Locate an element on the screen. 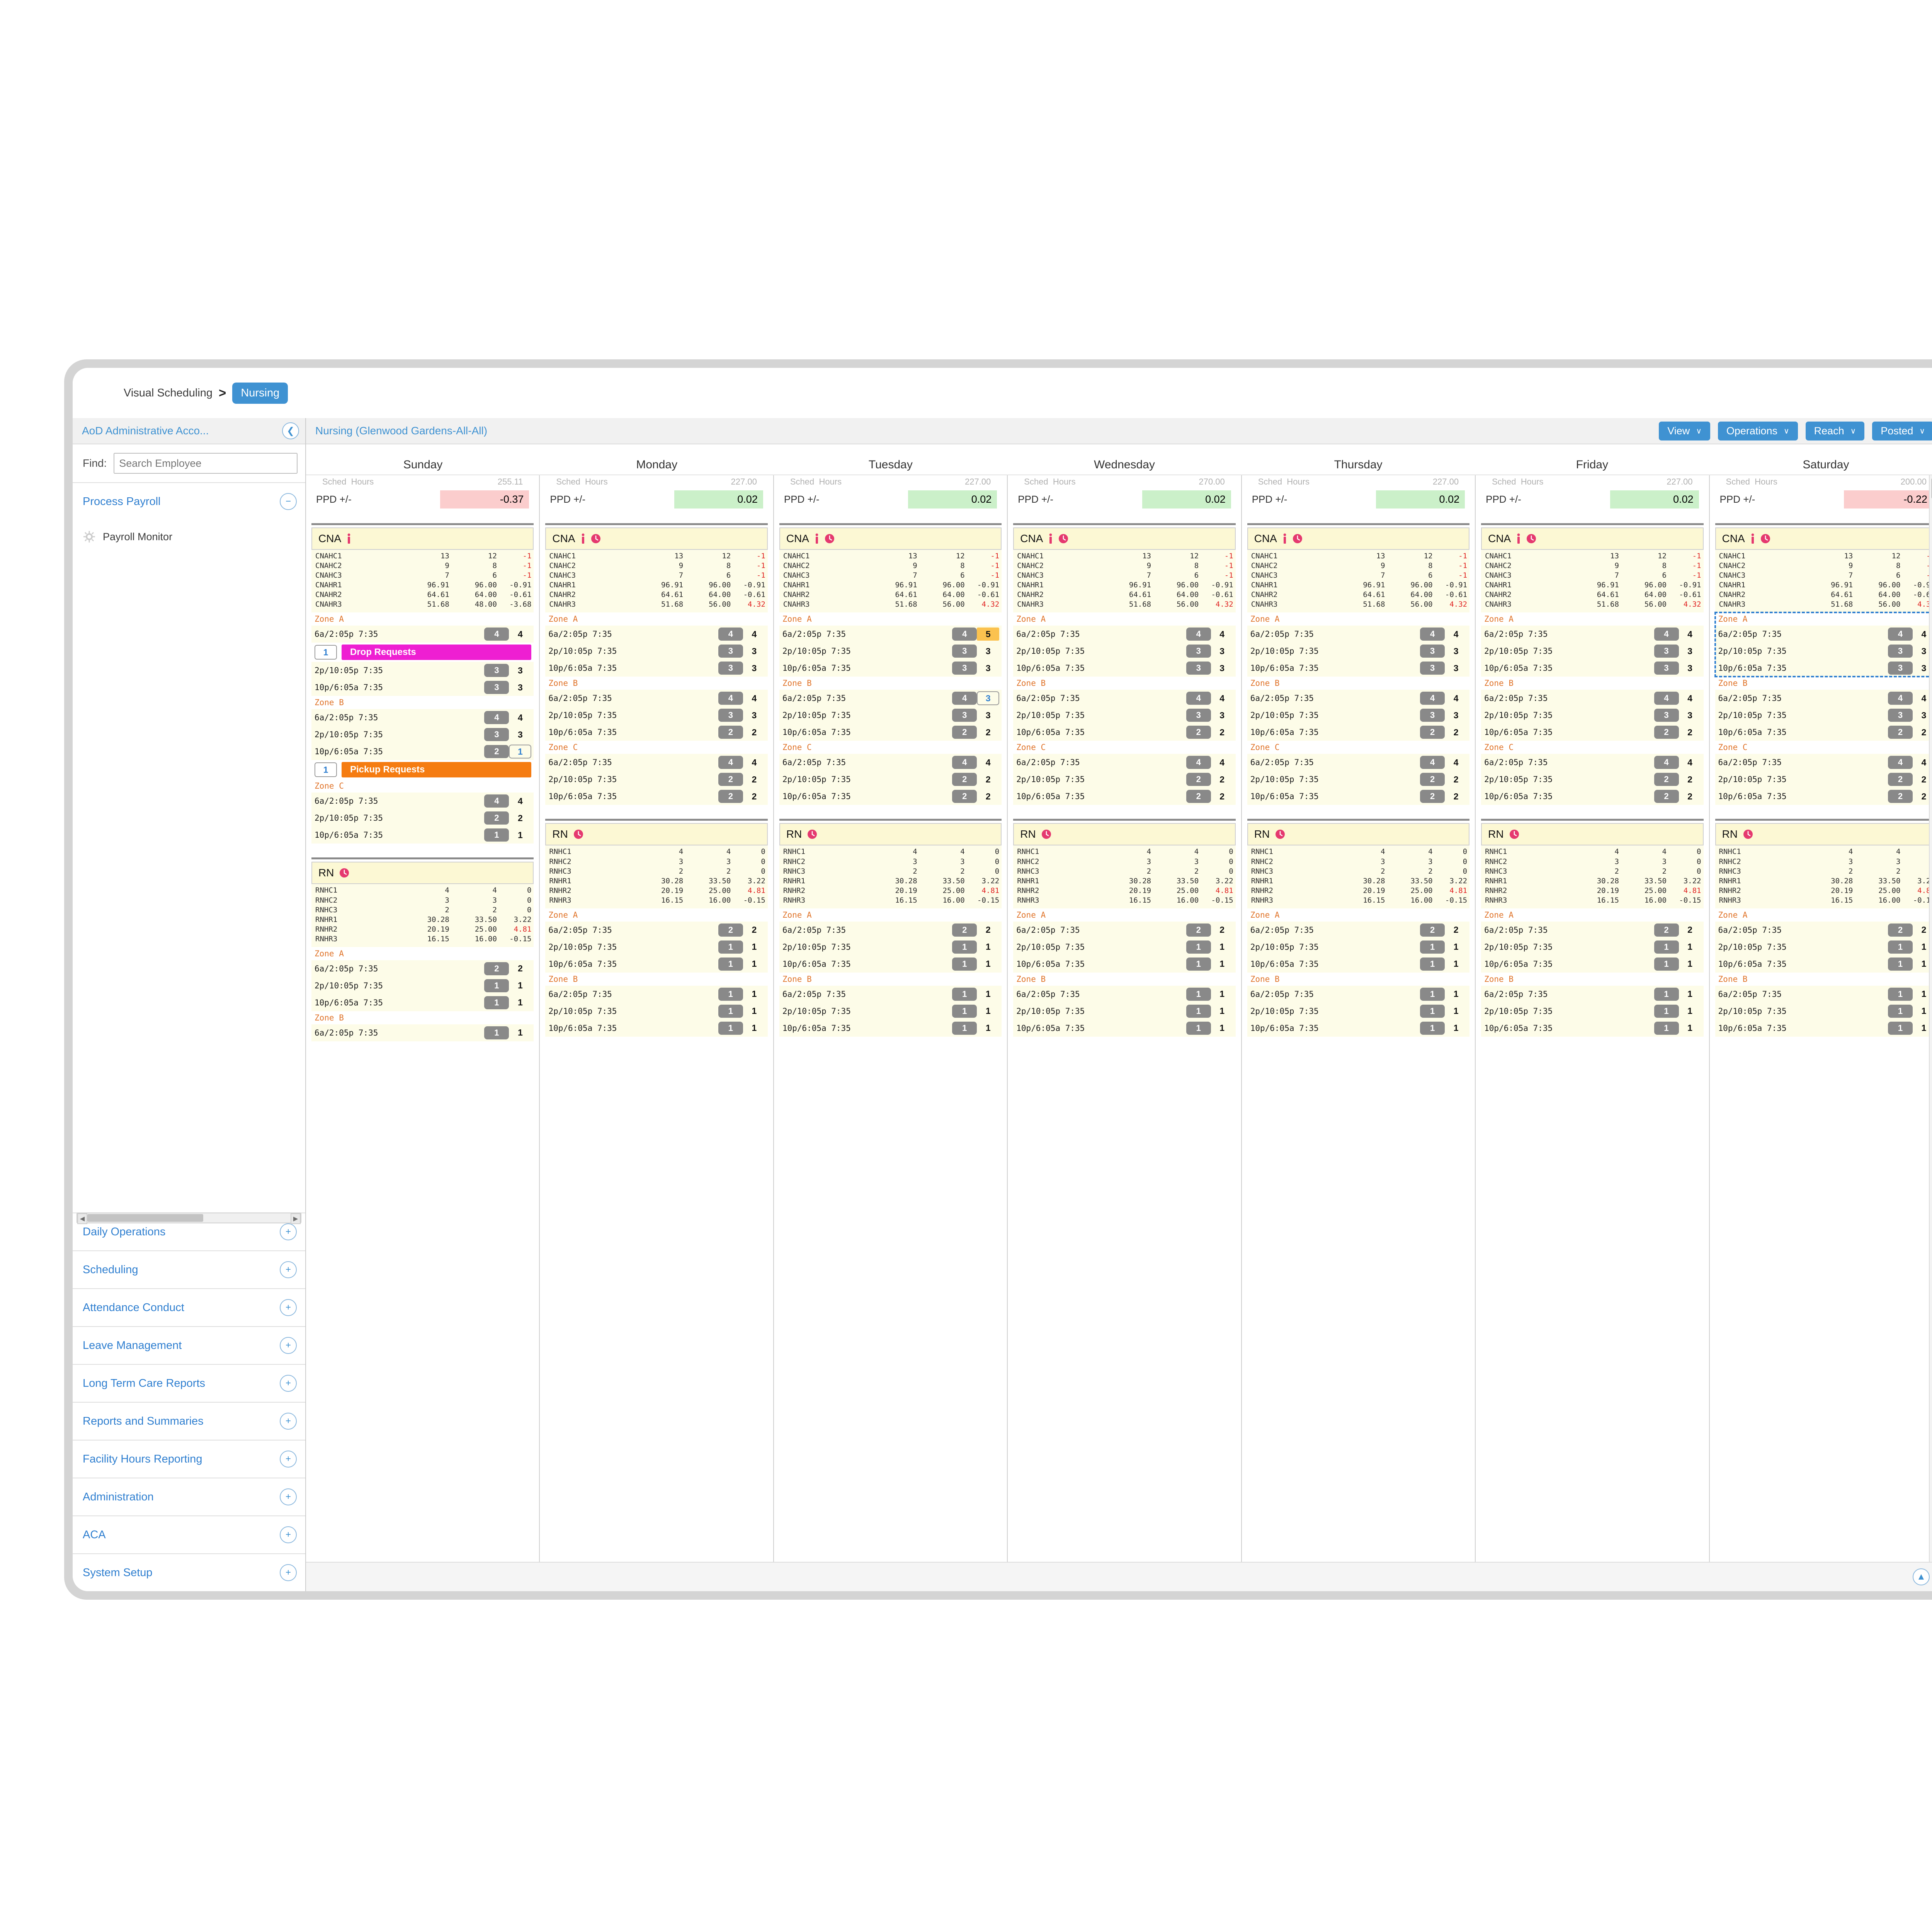 The height and width of the screenshot is (1932, 1932). sidebar-item-aca: ACA + is located at coordinates (189, 1534).